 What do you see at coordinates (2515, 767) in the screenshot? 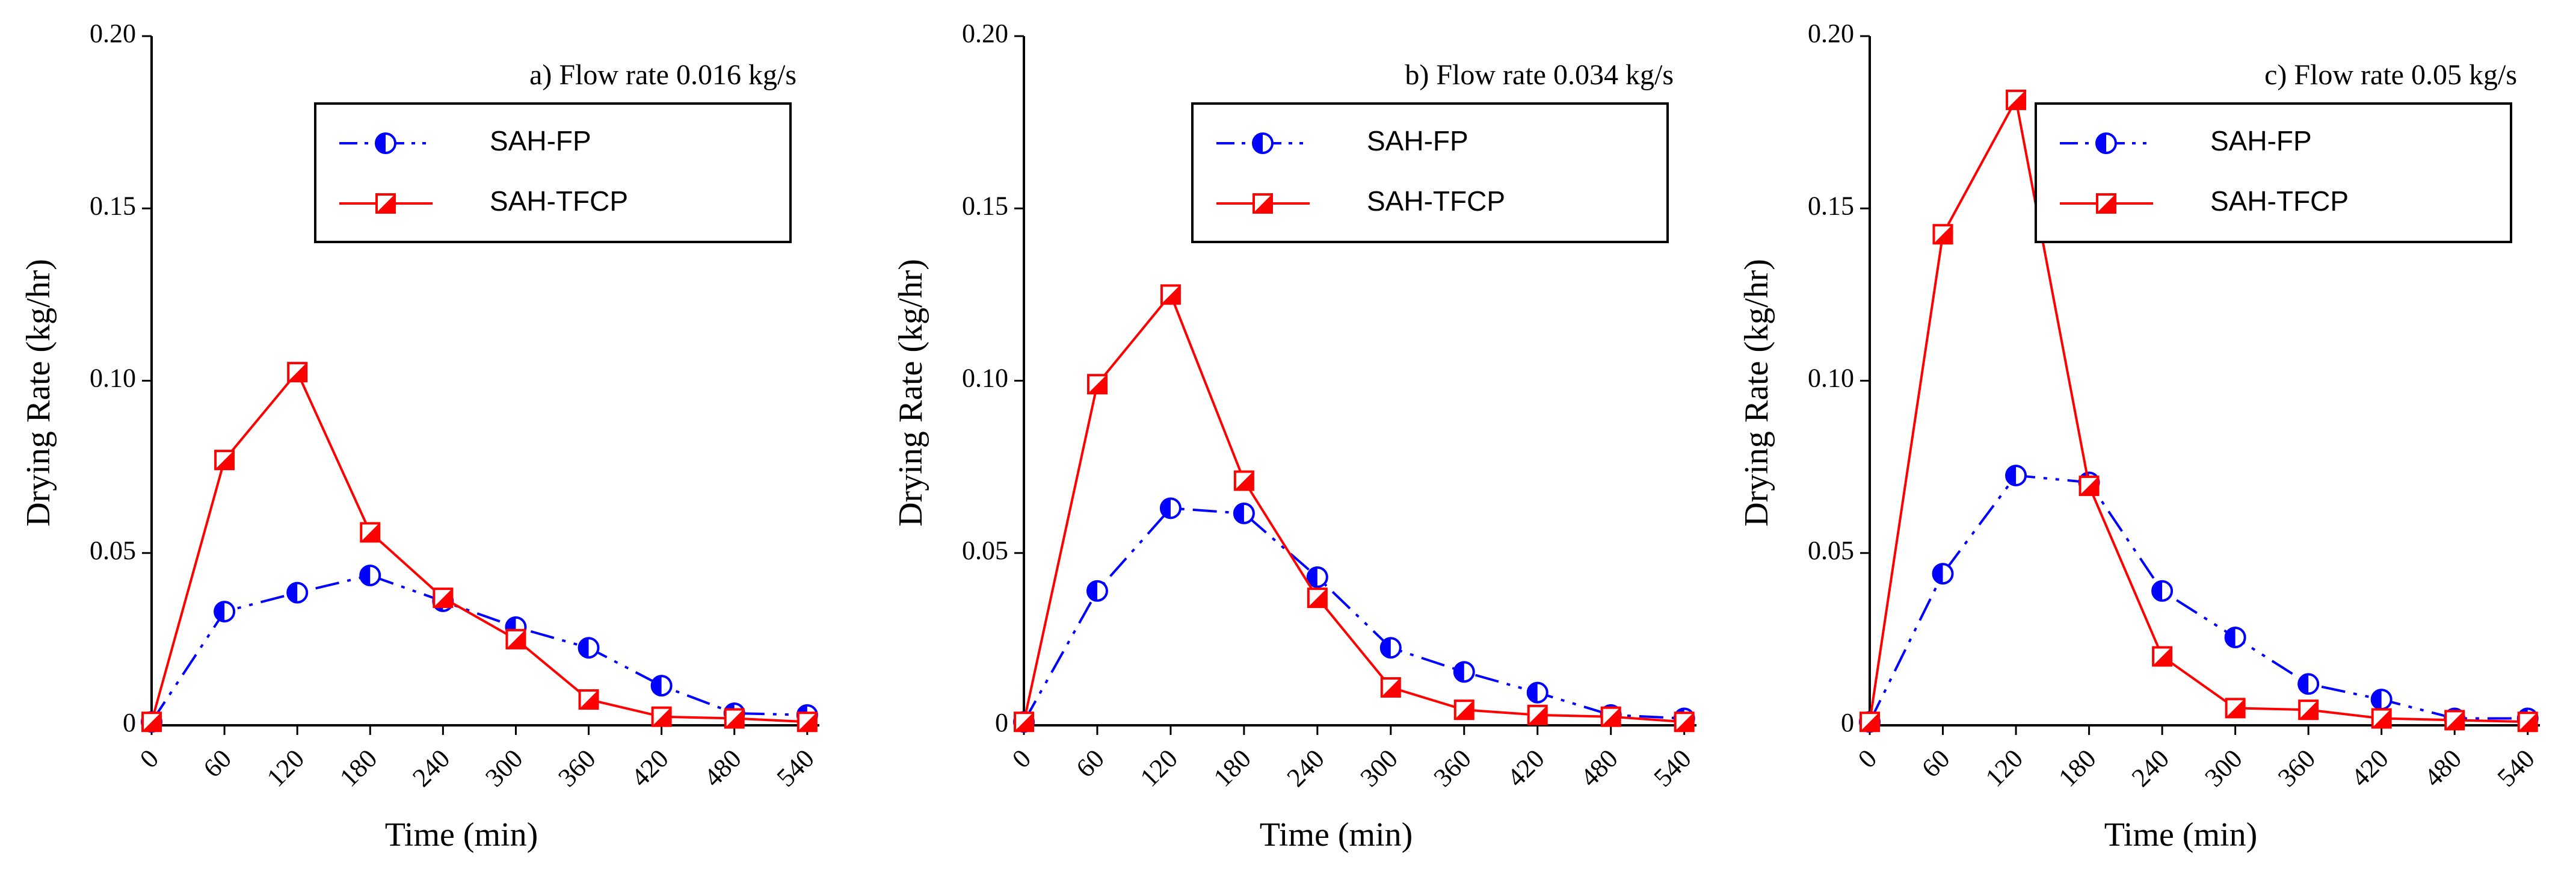
I see `x-tick-label: 540` at bounding box center [2515, 767].